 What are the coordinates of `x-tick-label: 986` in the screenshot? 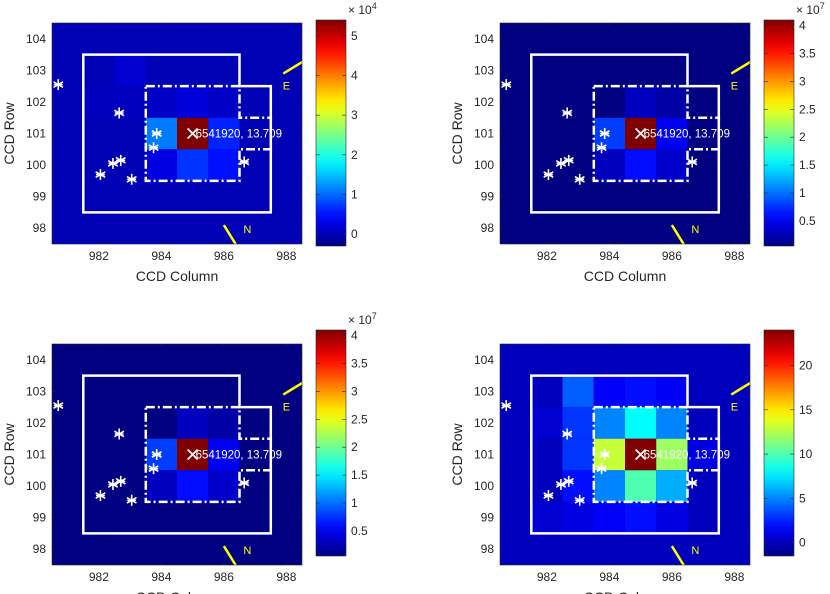 It's located at (224, 256).